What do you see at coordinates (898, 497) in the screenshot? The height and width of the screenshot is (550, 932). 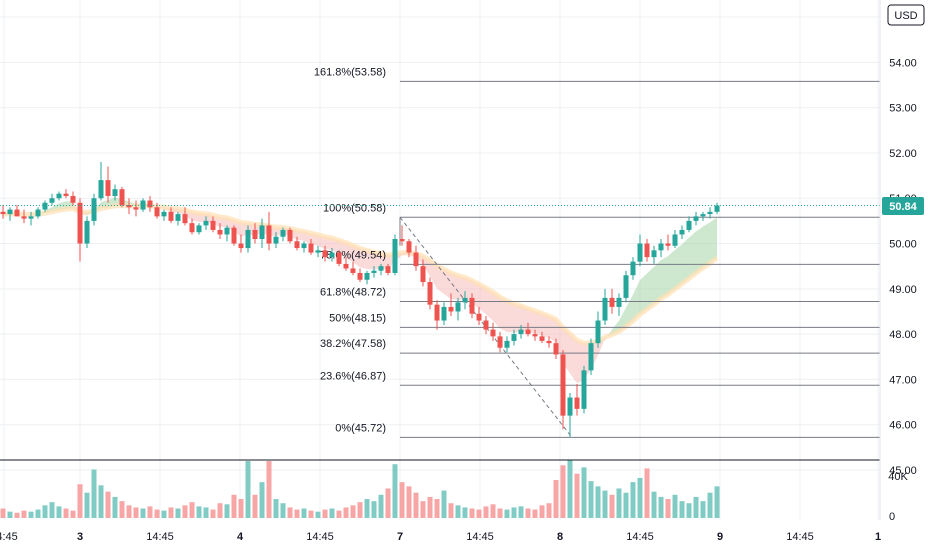 I see `volume-axis: 40K 0` at bounding box center [898, 497].